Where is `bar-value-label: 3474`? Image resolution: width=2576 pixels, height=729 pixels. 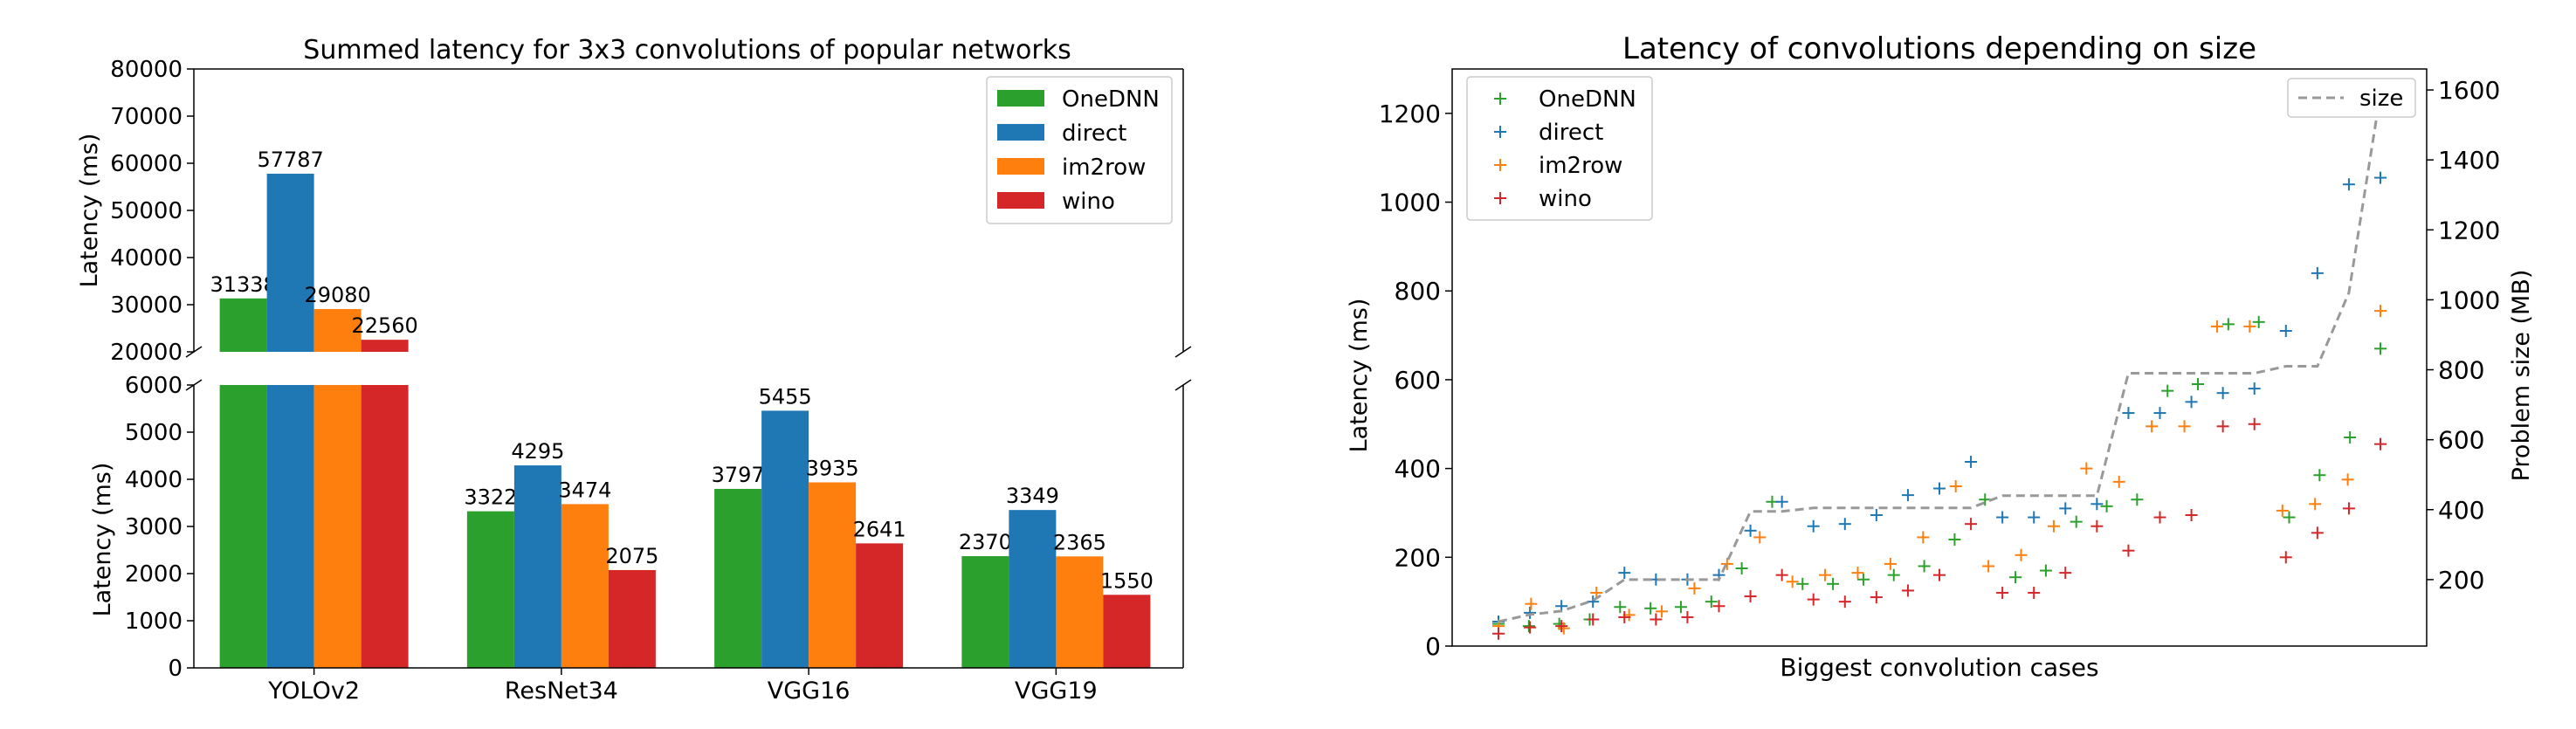 bar-value-label: 3474 is located at coordinates (584, 490).